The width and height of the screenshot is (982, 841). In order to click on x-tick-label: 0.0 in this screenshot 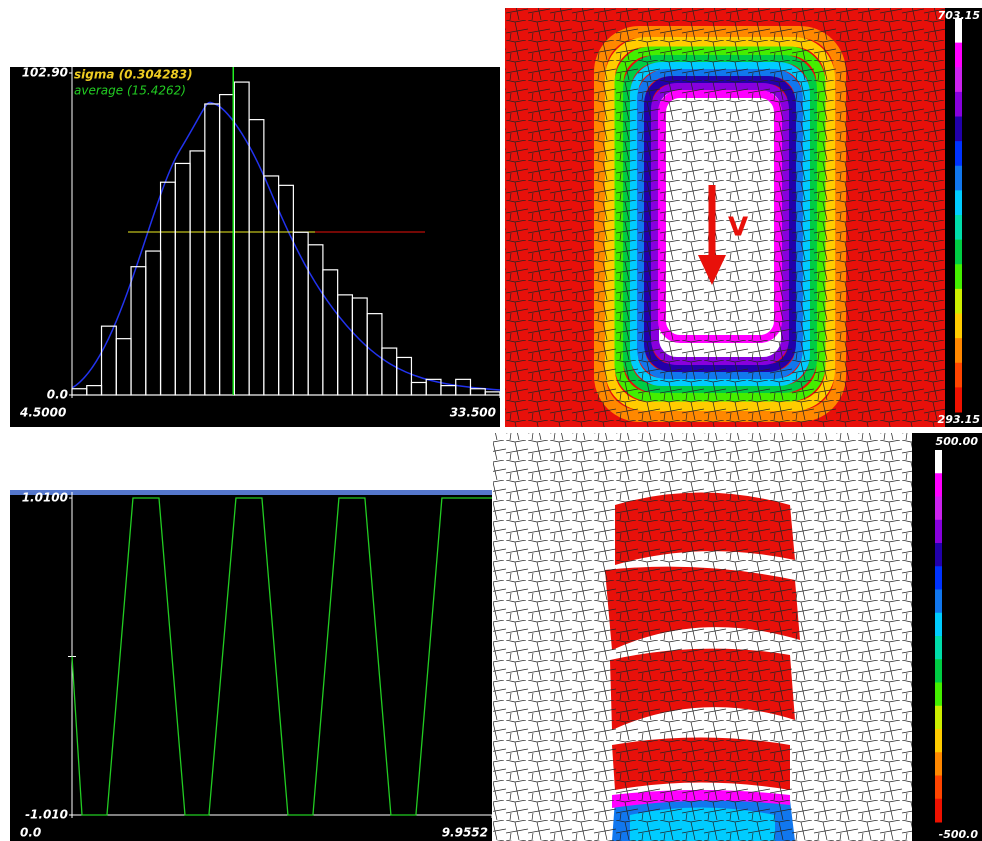, I will do `click(30, 833)`.